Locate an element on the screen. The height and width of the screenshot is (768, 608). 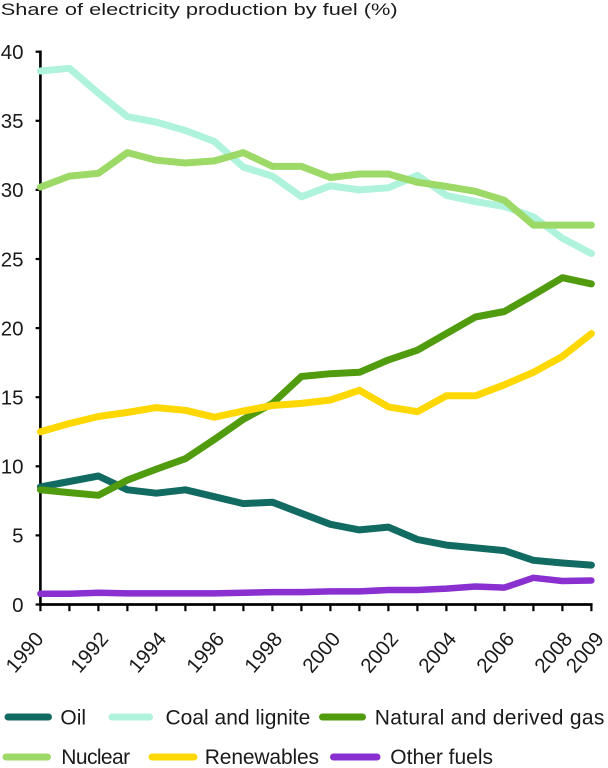
svg-text: Natural and derived gas is located at coordinates (490, 717).